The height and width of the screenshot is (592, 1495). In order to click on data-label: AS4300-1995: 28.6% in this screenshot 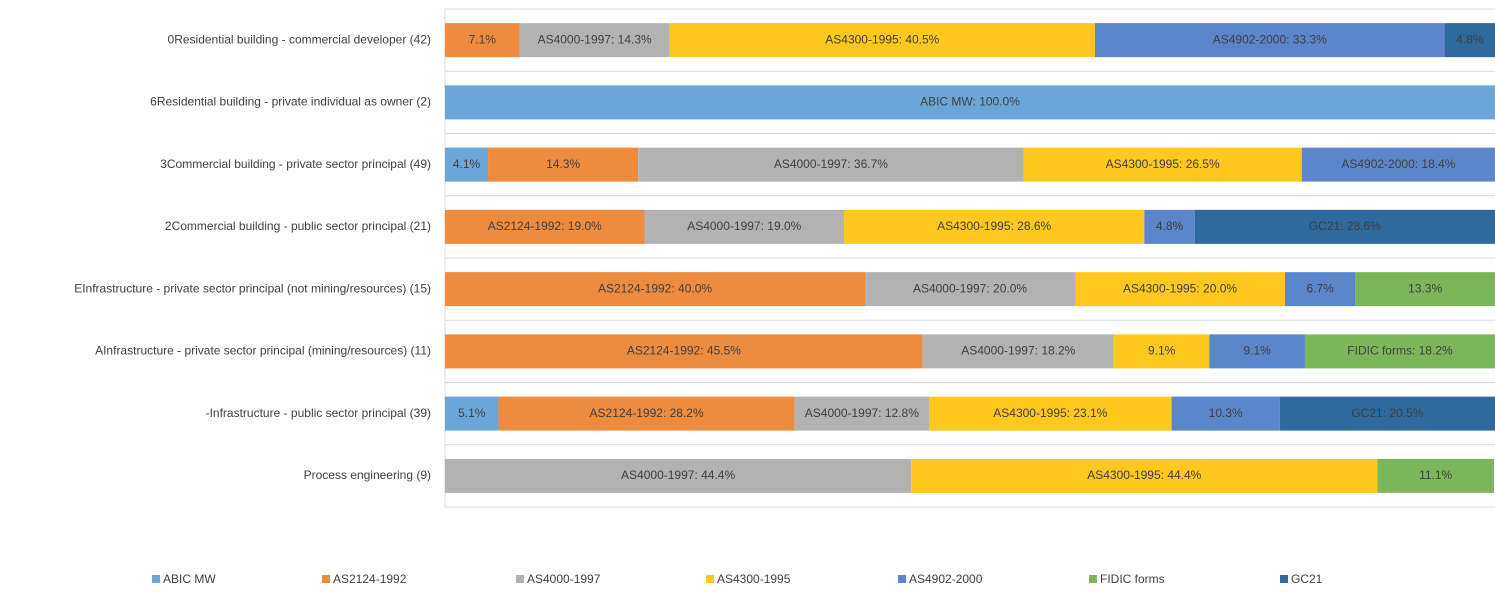, I will do `click(994, 226)`.